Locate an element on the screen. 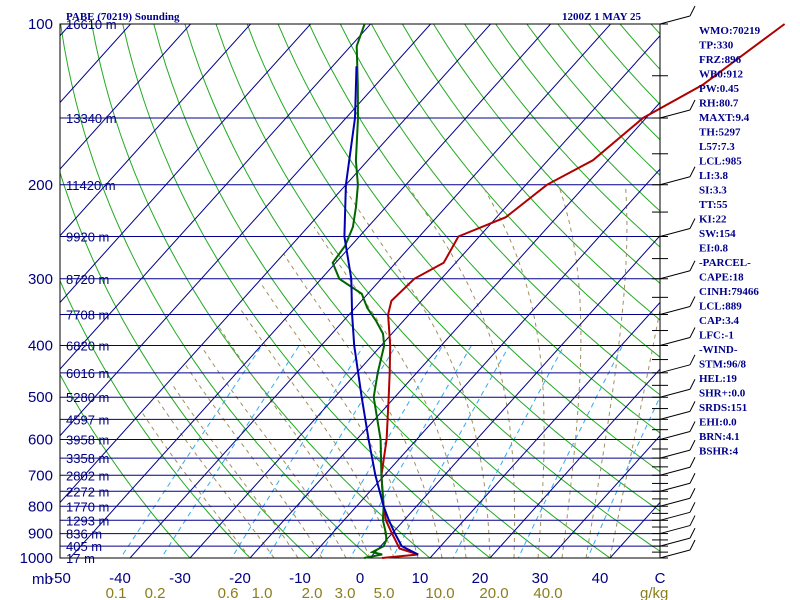  height-label: 4597 m is located at coordinates (87, 419).